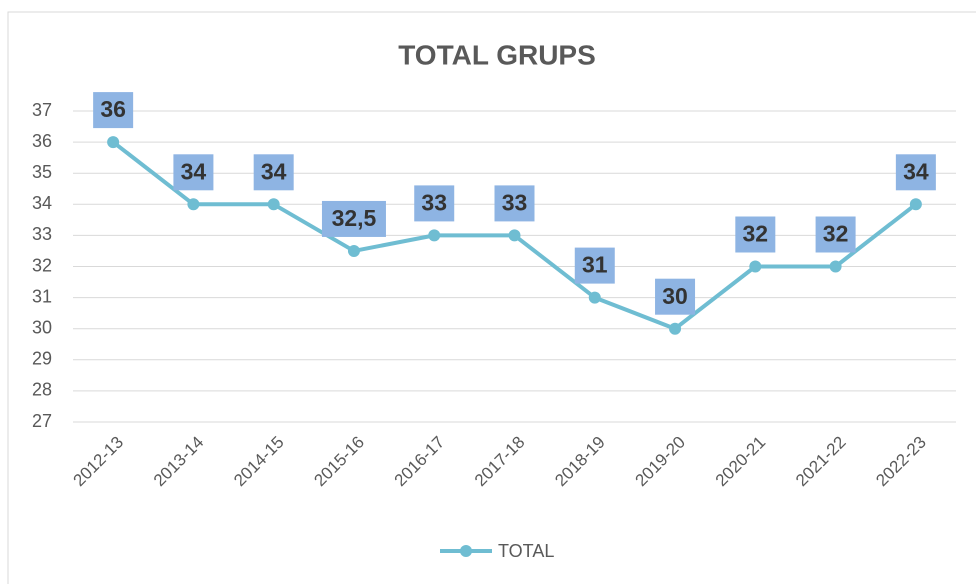 The height and width of the screenshot is (584, 976). What do you see at coordinates (42, 421) in the screenshot?
I see `y-tick-label: 27` at bounding box center [42, 421].